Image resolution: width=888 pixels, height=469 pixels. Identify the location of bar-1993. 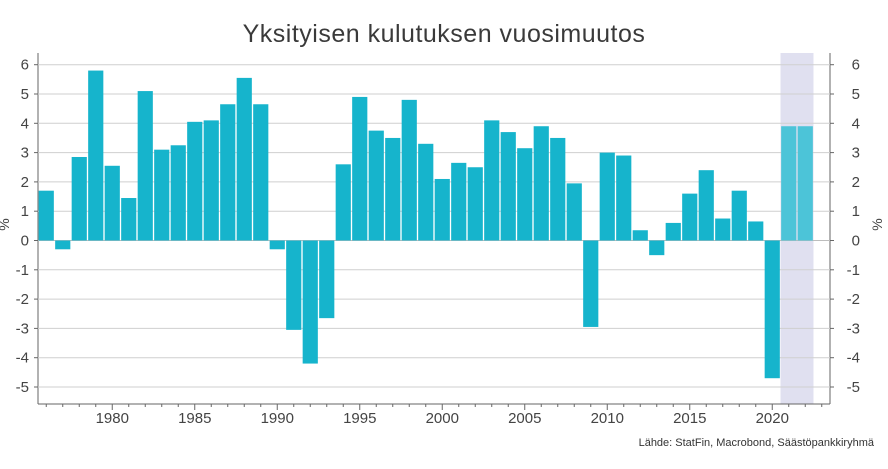
(327, 279).